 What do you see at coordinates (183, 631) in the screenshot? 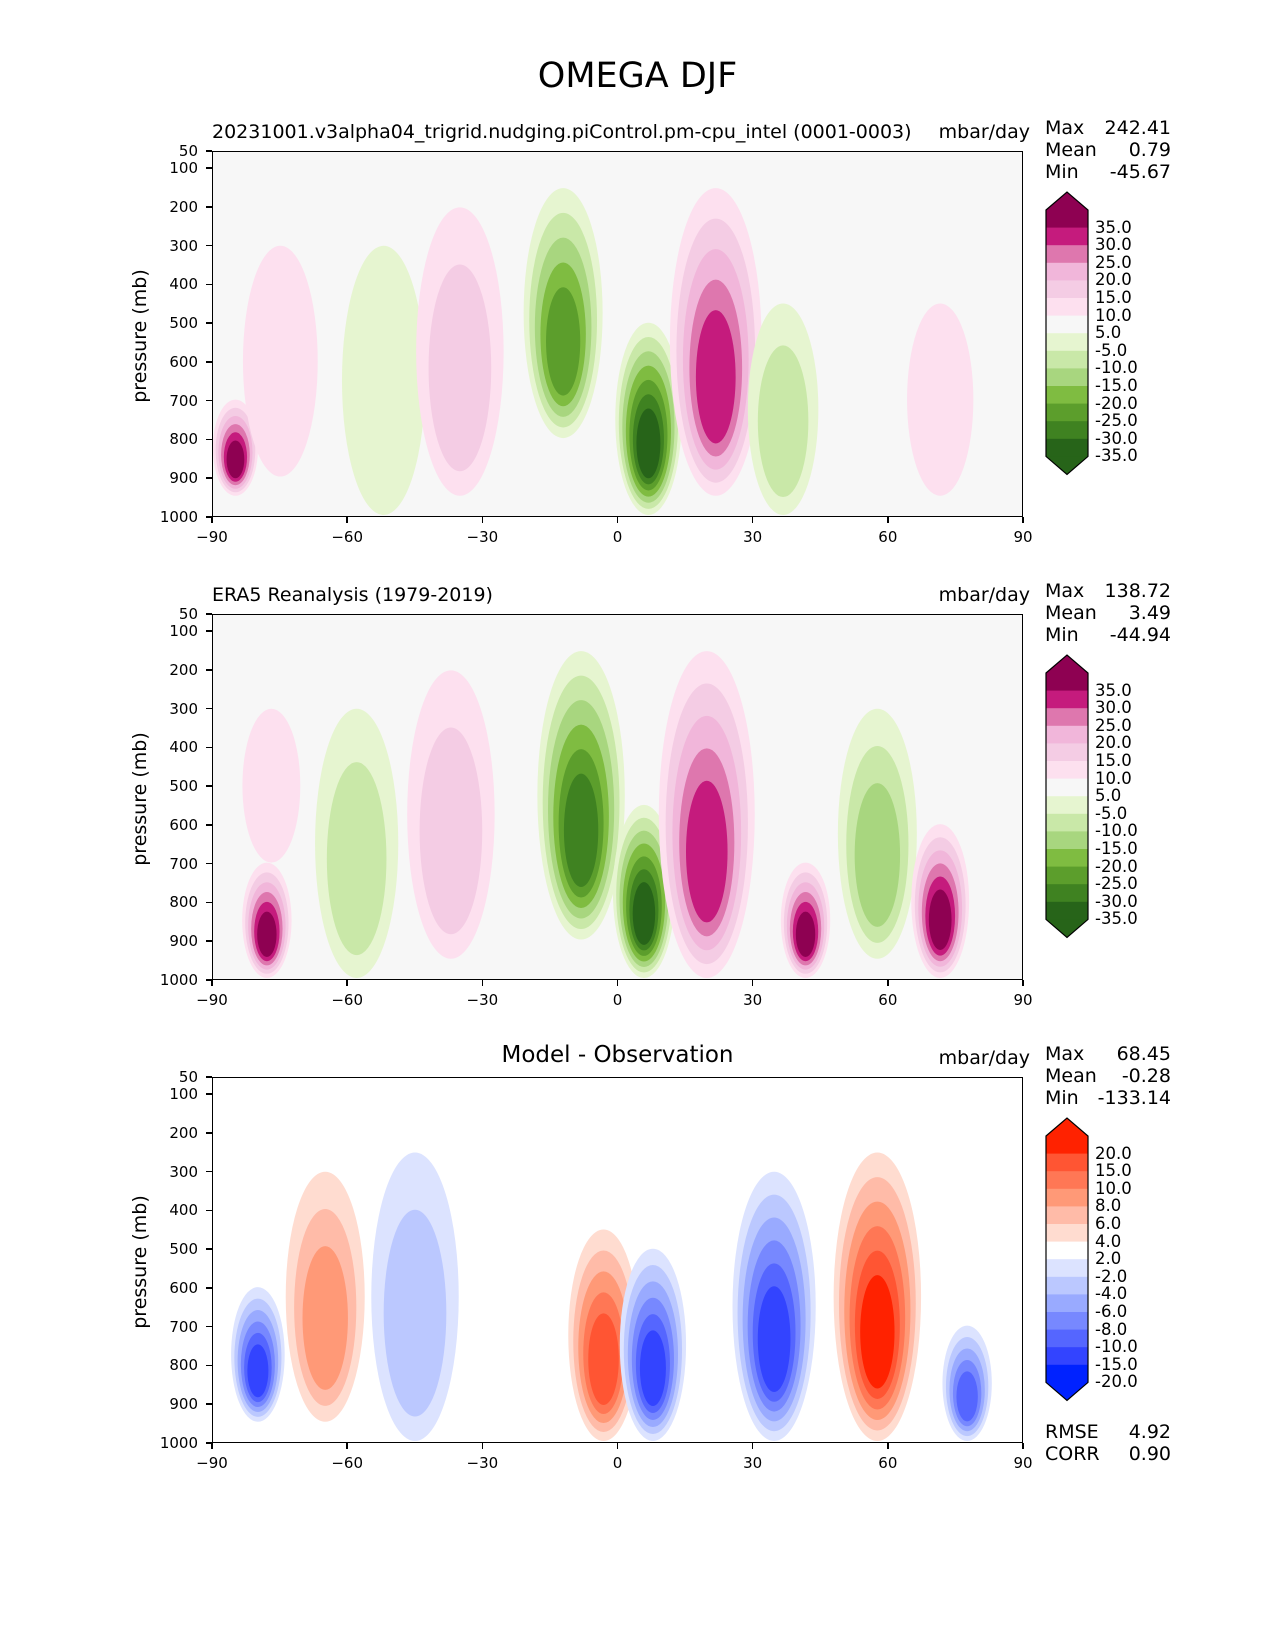
I see `y-tick-label: 100` at bounding box center [183, 631].